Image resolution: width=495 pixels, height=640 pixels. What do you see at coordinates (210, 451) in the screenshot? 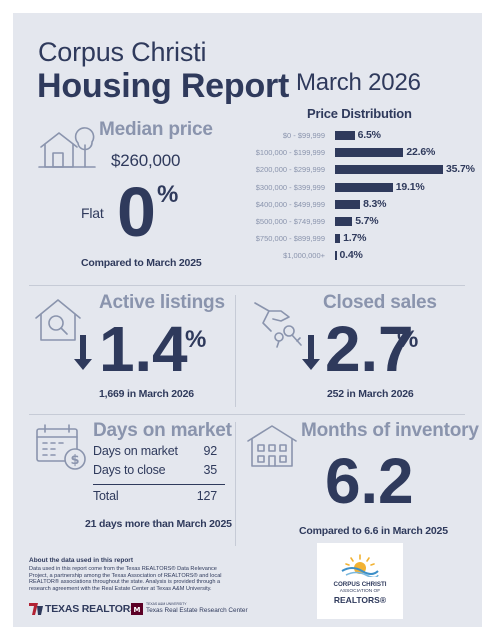
I see `dom-row-value: 92` at bounding box center [210, 451].